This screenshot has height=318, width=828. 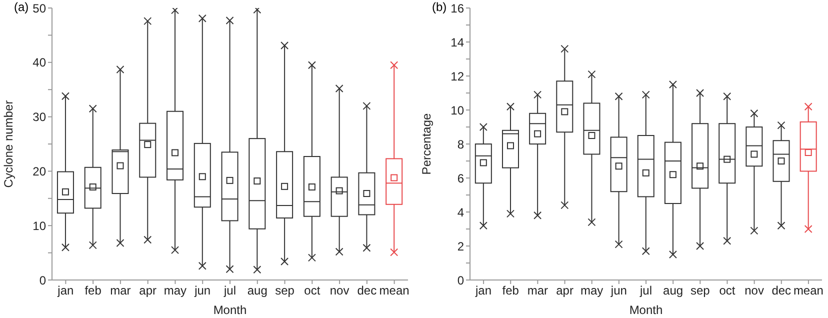 What do you see at coordinates (460, 178) in the screenshot?
I see `y-tick-label: 6` at bounding box center [460, 178].